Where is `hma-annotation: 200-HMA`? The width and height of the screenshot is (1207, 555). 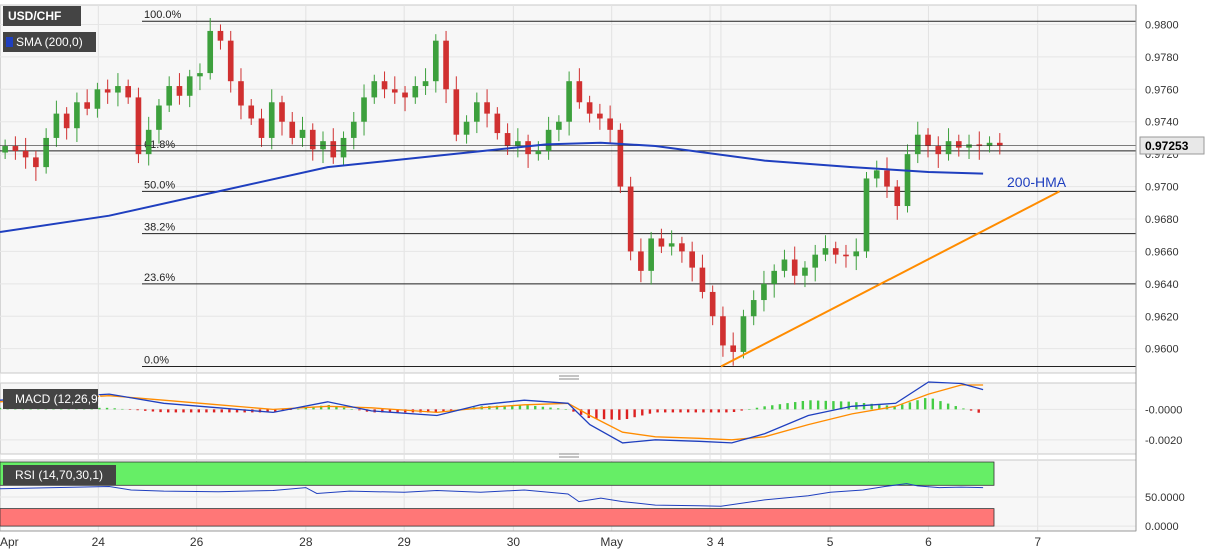 hma-annotation: 200-HMA is located at coordinates (1037, 182).